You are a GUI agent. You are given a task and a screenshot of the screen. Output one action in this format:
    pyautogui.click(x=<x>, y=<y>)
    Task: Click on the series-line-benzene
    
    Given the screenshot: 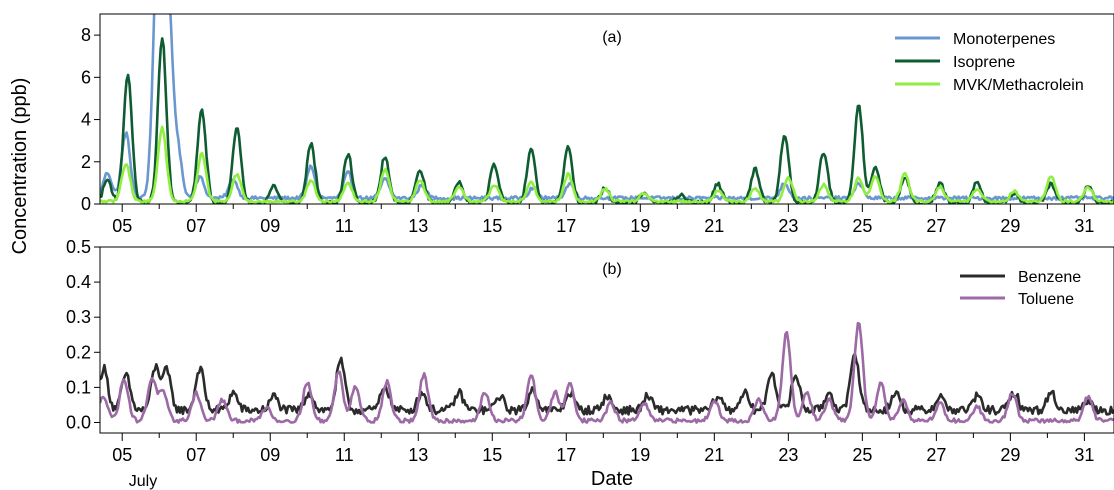 What is the action you would take?
    pyautogui.click(x=607, y=384)
    